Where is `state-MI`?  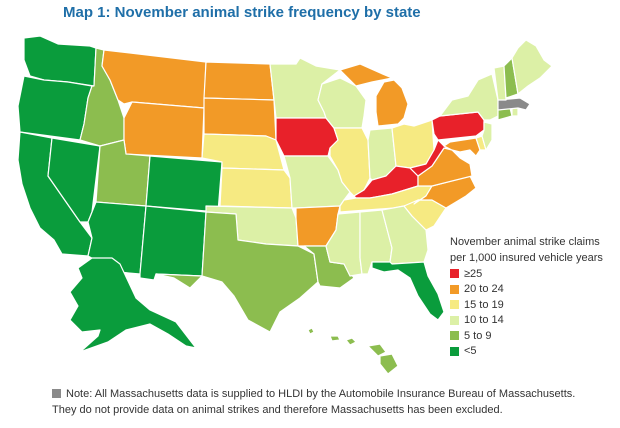 state-MI is located at coordinates (392, 103).